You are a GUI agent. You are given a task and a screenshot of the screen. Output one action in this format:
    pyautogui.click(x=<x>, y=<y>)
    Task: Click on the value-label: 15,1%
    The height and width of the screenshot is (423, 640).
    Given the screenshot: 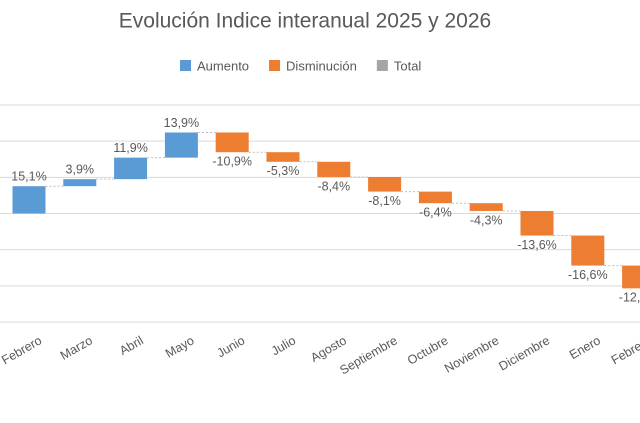 What is the action you would take?
    pyautogui.click(x=28, y=176)
    